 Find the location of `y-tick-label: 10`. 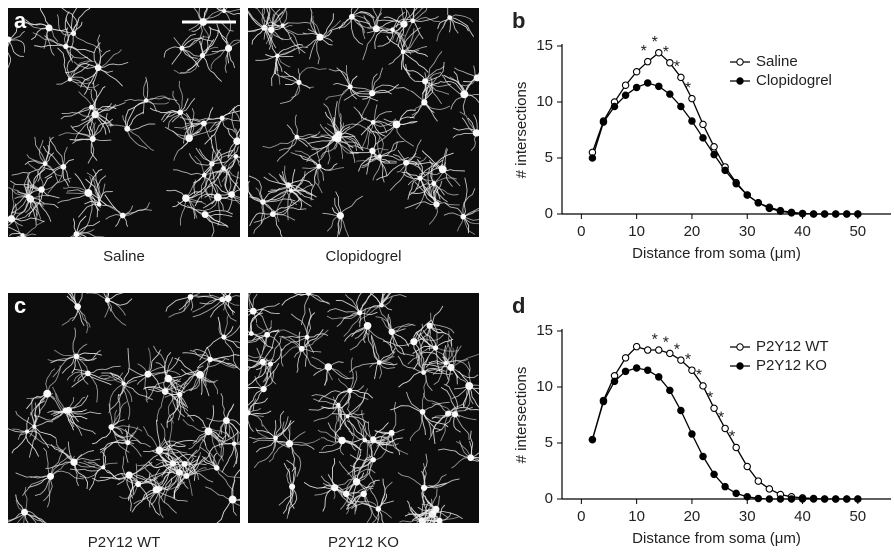

y-tick-label: 10 is located at coordinates (544, 101).